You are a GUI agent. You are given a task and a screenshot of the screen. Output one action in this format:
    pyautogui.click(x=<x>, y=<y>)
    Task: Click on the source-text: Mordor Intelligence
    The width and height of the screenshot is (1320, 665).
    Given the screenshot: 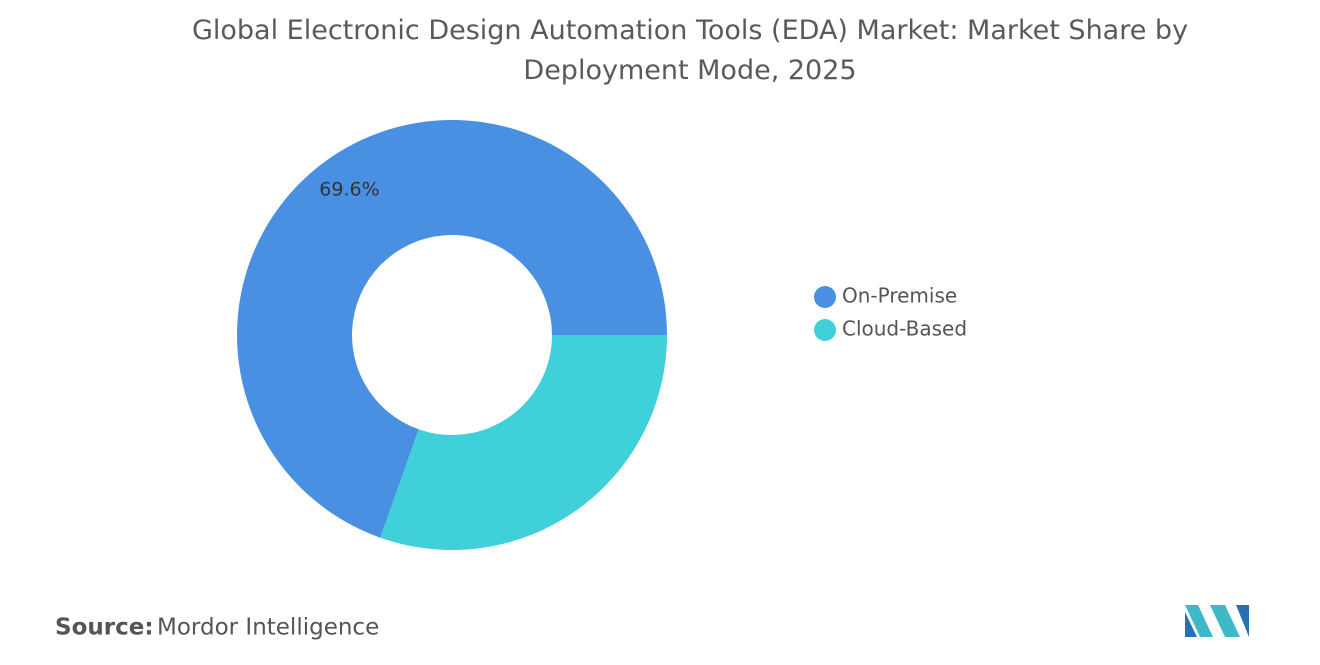 What is the action you would take?
    pyautogui.click(x=268, y=628)
    